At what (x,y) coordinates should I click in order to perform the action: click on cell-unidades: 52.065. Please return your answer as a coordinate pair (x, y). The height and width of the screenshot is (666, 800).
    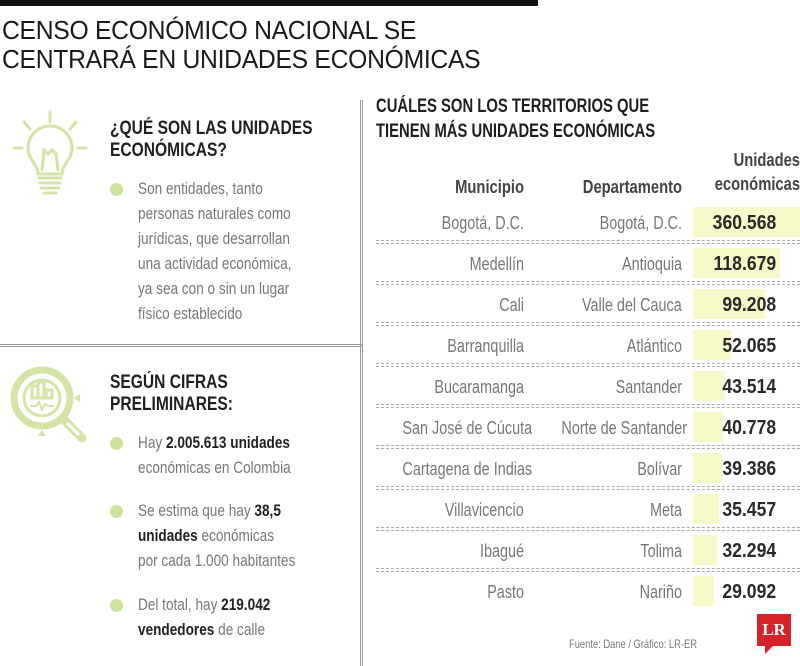
    Looking at the image, I should click on (749, 346).